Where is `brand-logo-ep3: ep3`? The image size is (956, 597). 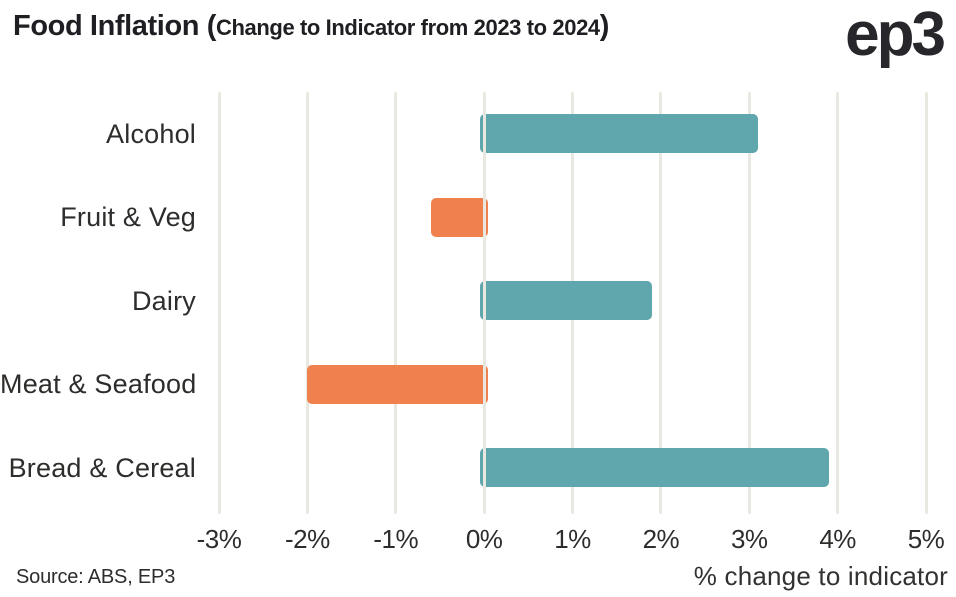 brand-logo-ep3: ep3 is located at coordinates (895, 34).